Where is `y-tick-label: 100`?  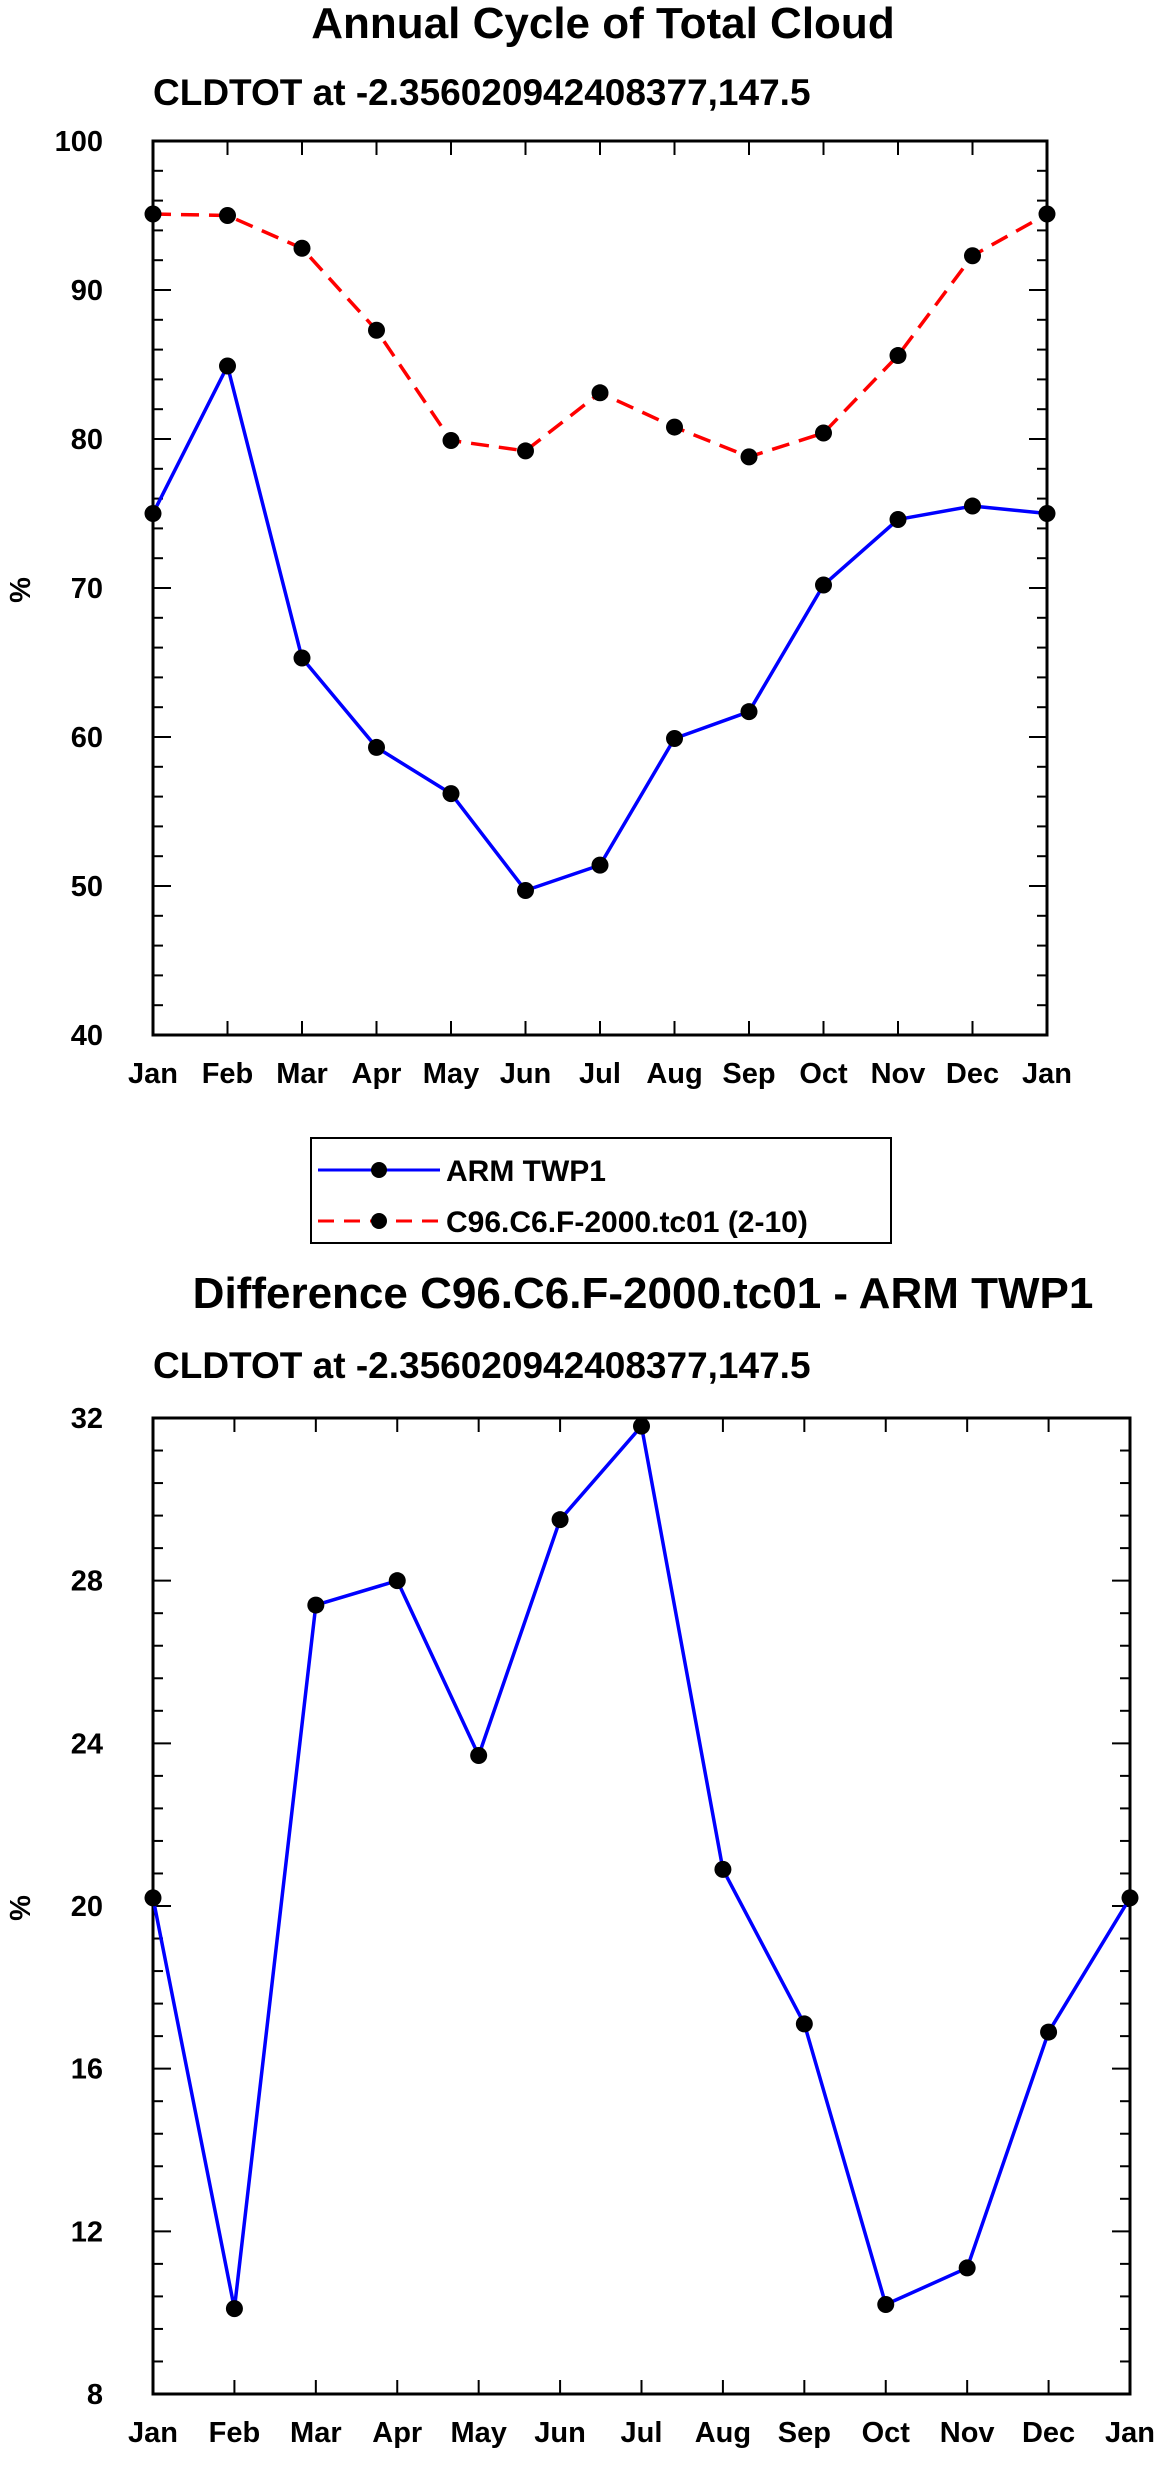 y-tick-label: 100 is located at coordinates (79, 142).